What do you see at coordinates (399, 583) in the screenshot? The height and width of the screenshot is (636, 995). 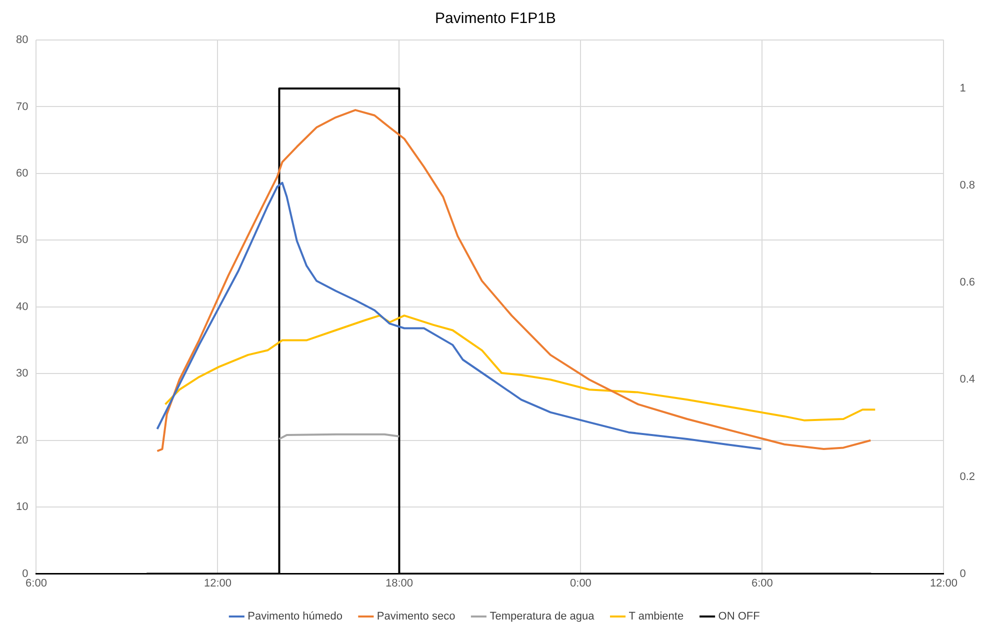 I see `x-tick-label: 18:00` at bounding box center [399, 583].